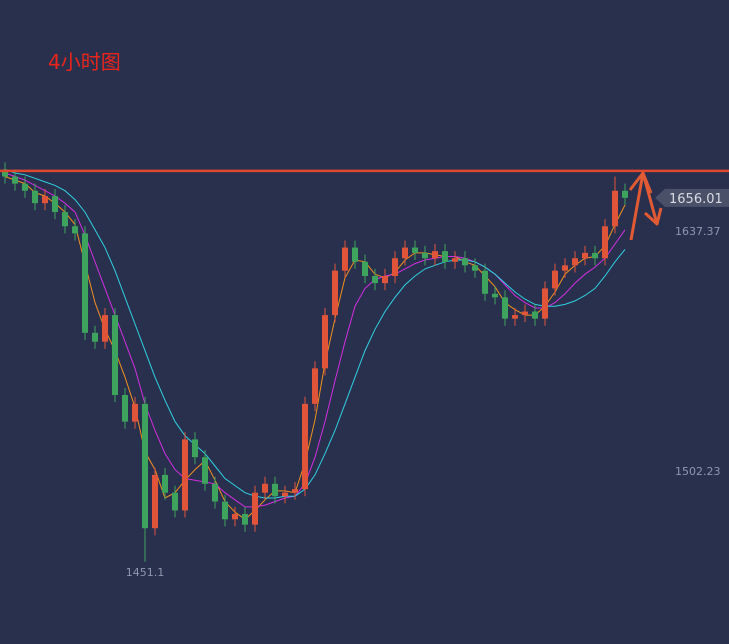  What do you see at coordinates (84, 62) in the screenshot?
I see `chart-title: 4小时图` at bounding box center [84, 62].